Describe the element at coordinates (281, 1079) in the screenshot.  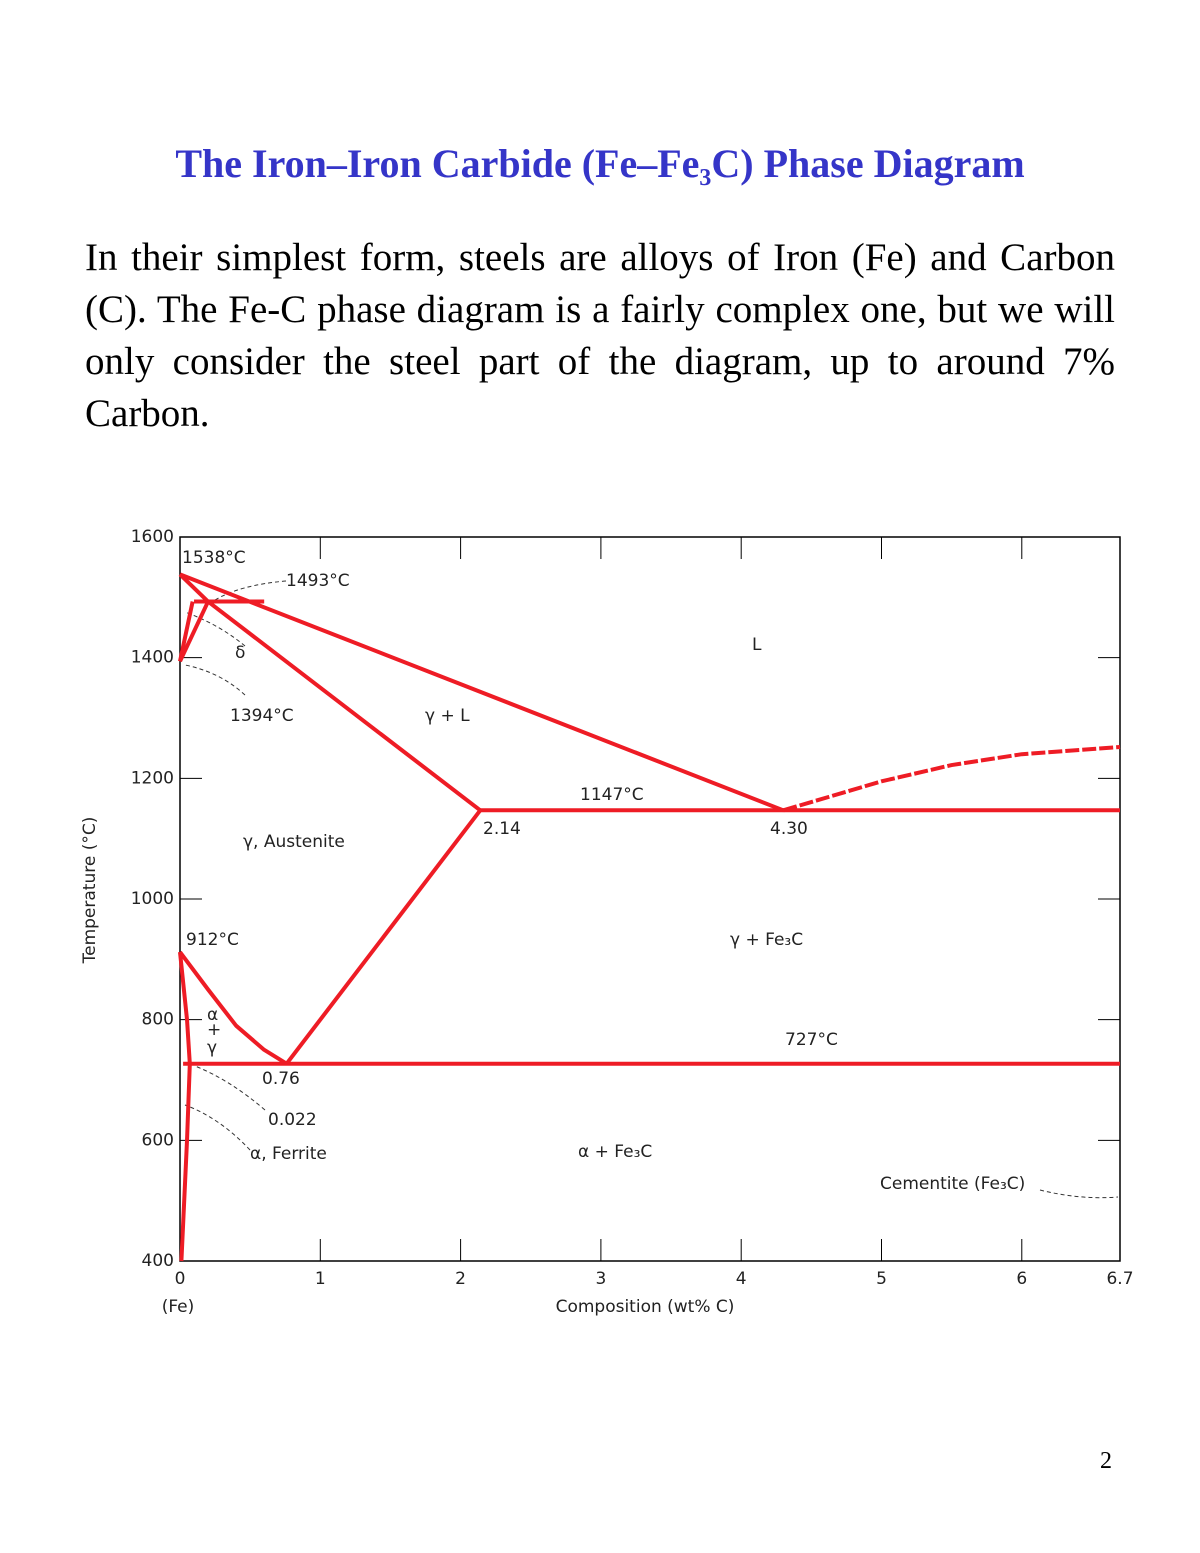
I see `annotation: 0.76` at that location.